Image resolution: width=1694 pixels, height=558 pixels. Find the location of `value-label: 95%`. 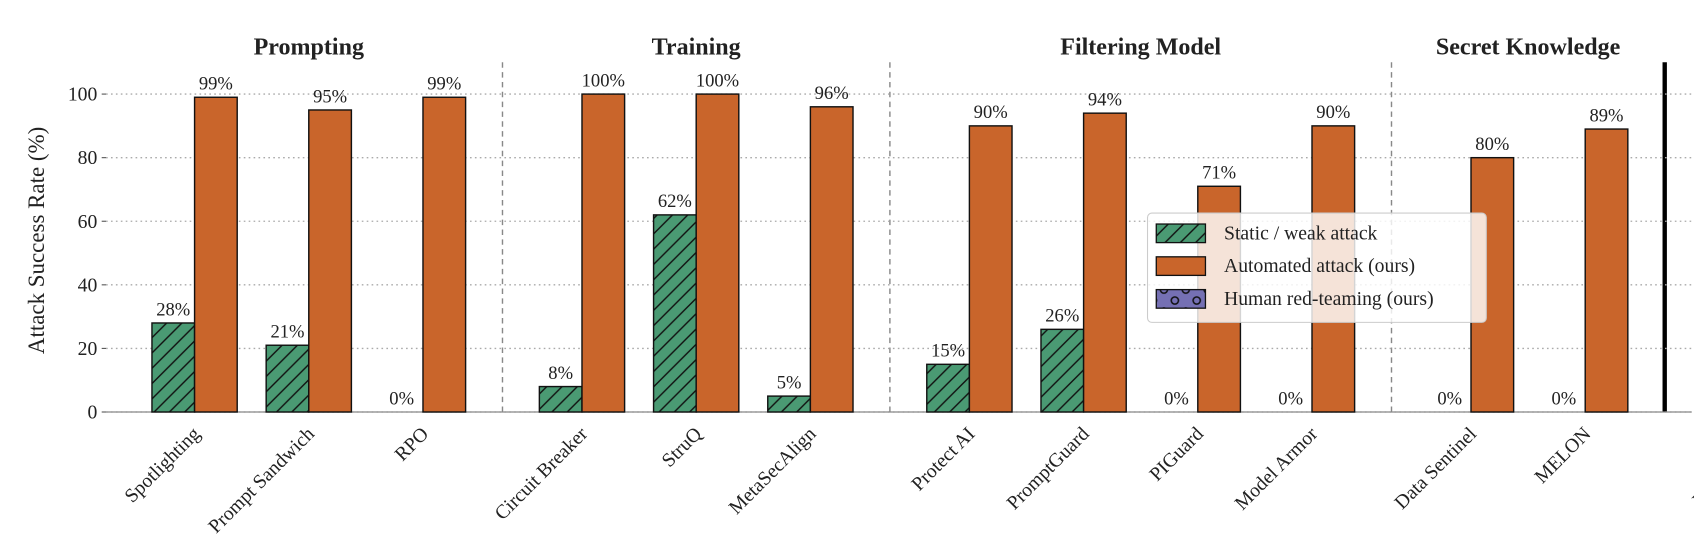

value-label: 95% is located at coordinates (330, 96).